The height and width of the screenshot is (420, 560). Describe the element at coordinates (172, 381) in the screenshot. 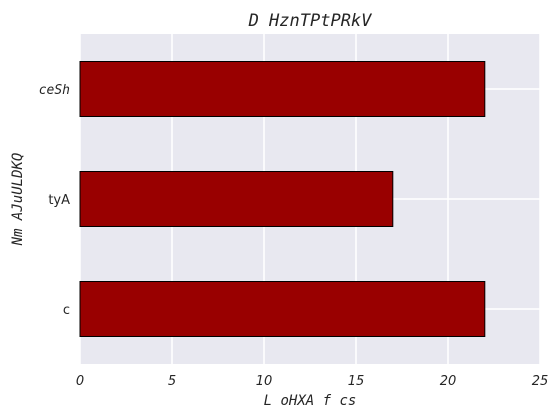

I see `x-tick-label: 5` at that location.